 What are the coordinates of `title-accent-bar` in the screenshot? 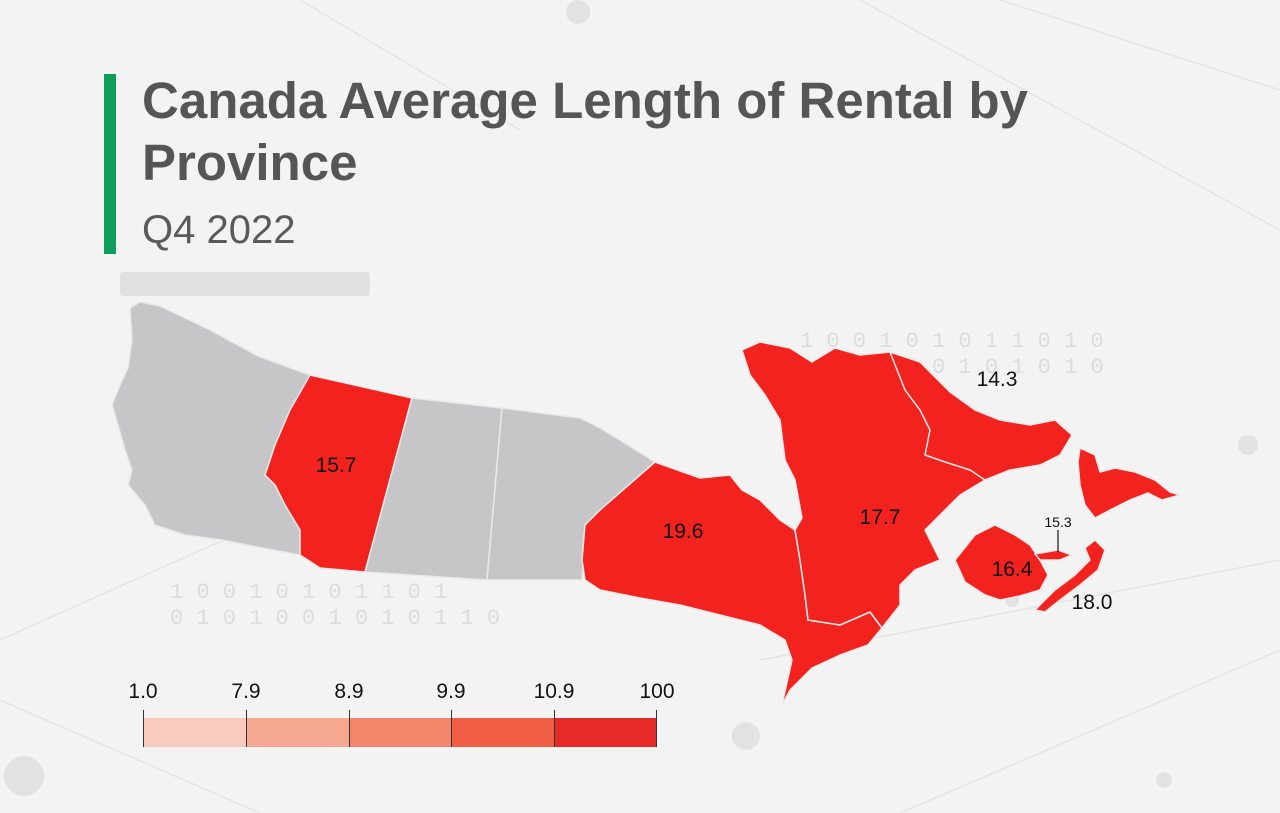 It's located at (110, 164).